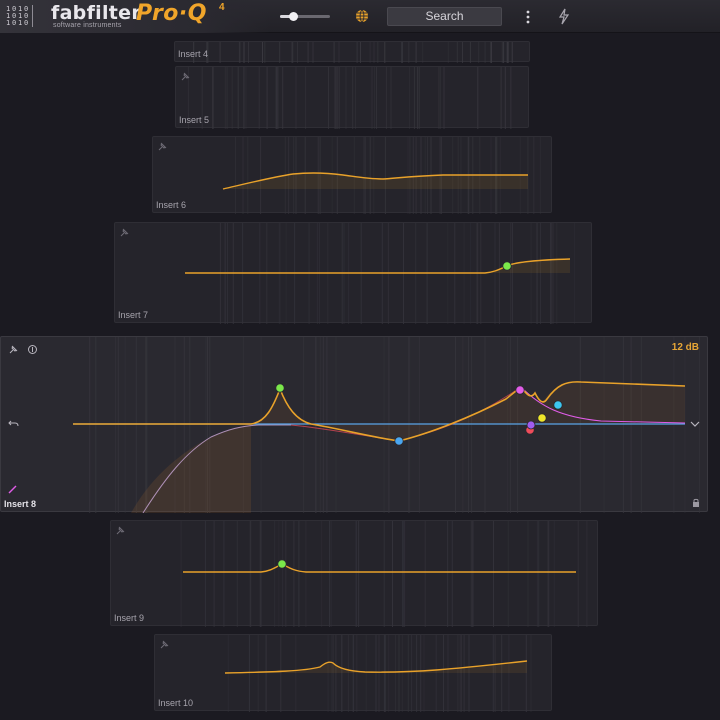  Describe the element at coordinates (171, 13) in the screenshot. I see `product-name: Pro·Q` at that location.